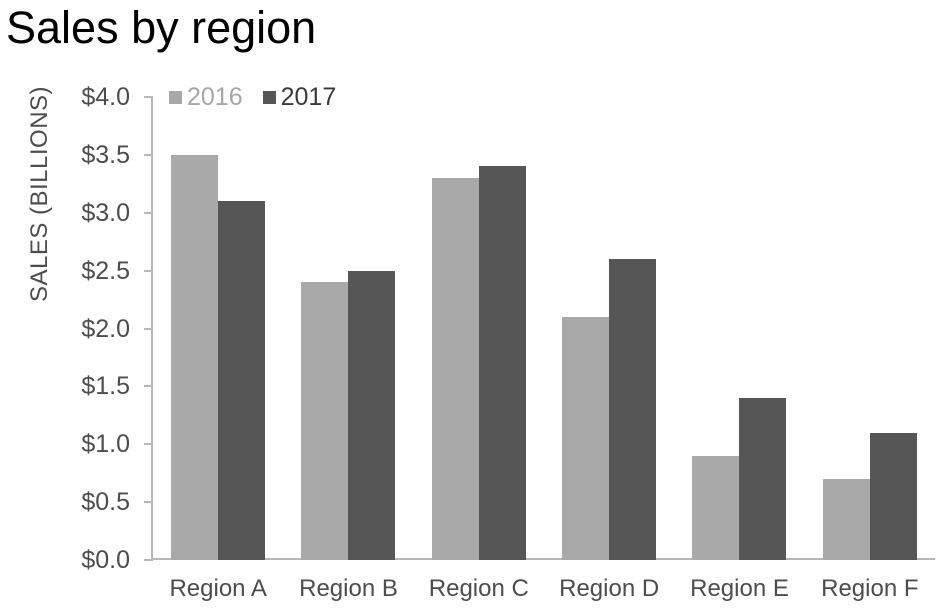  What do you see at coordinates (325, 421) in the screenshot?
I see `bar-2016-region-b` at bounding box center [325, 421].